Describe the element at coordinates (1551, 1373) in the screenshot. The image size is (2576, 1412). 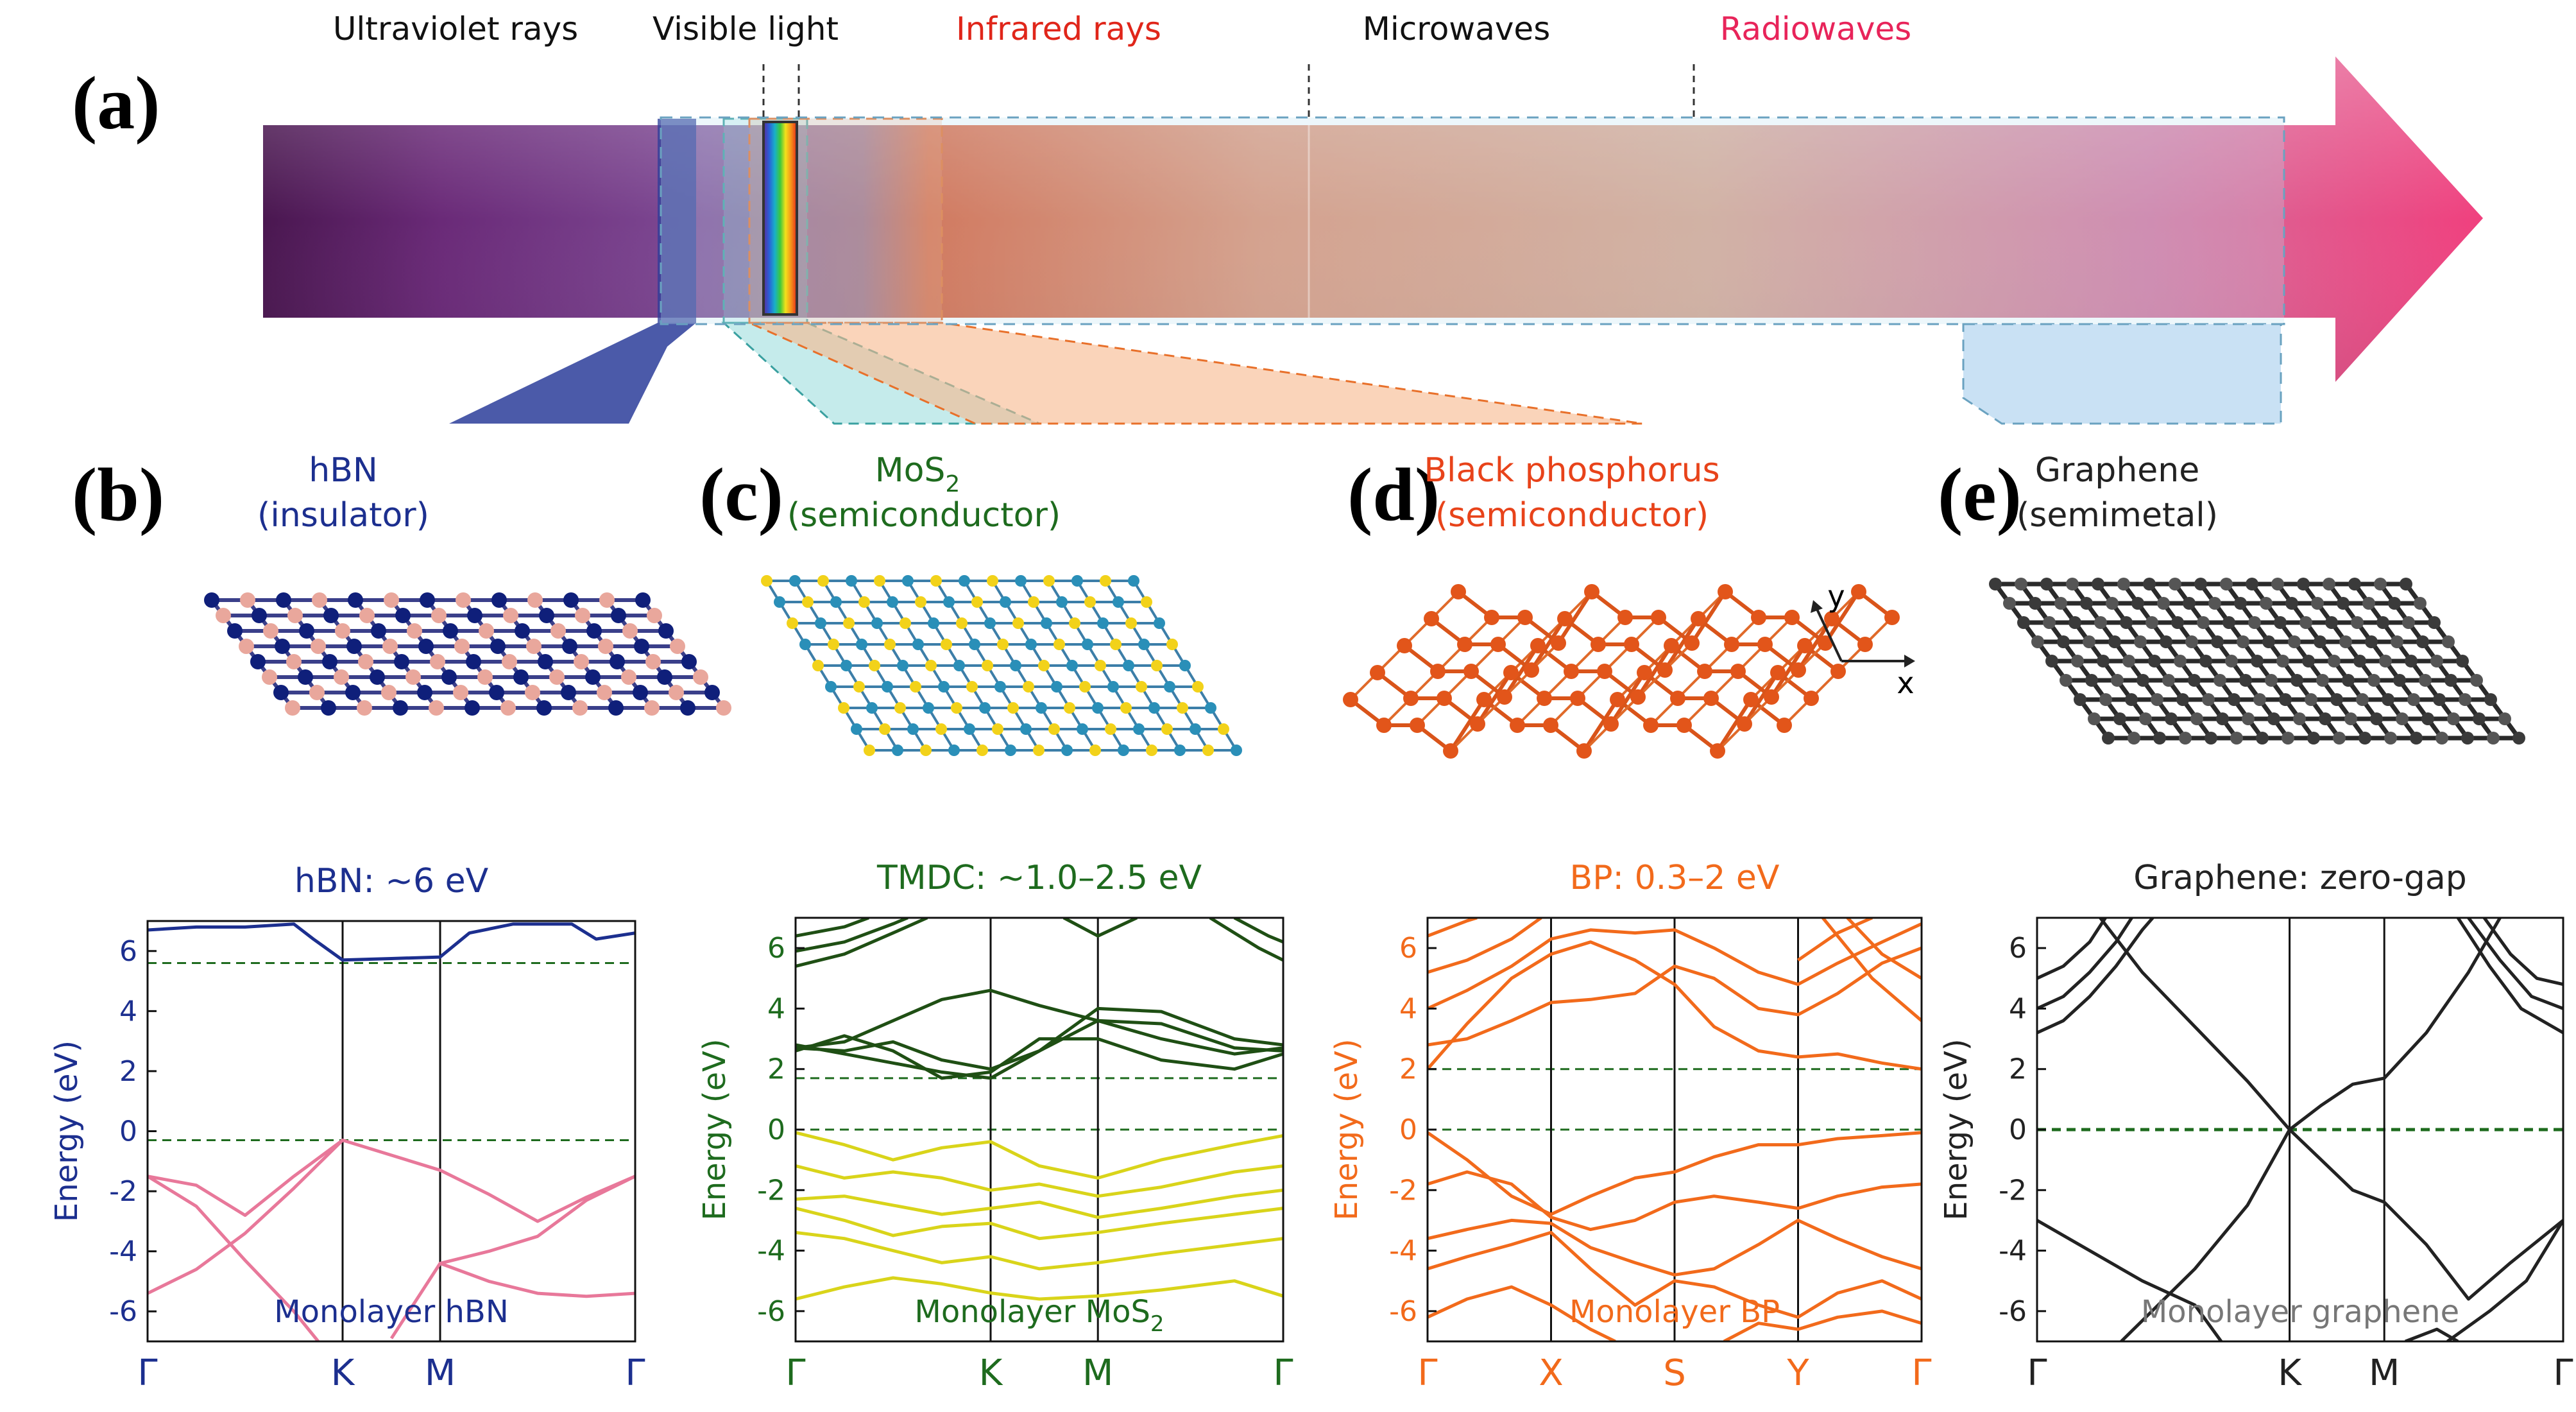
I see `k-point-label: X` at that location.